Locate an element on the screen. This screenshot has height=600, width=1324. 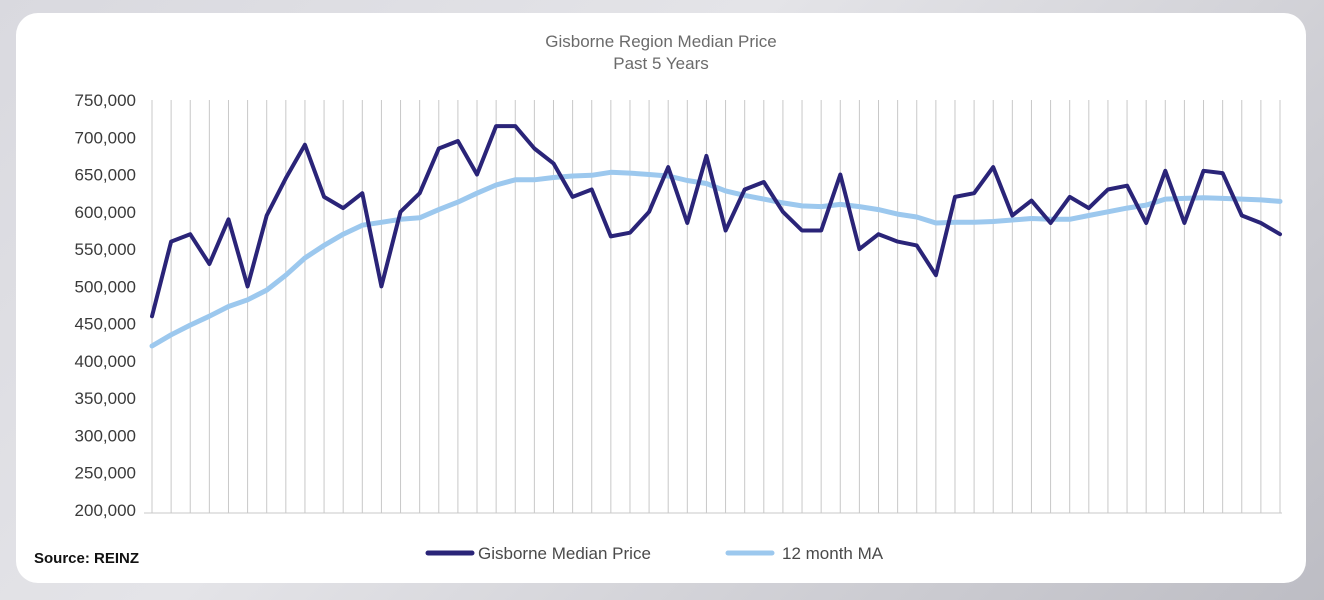
y-tick-label: 300,000 is located at coordinates (105, 435).